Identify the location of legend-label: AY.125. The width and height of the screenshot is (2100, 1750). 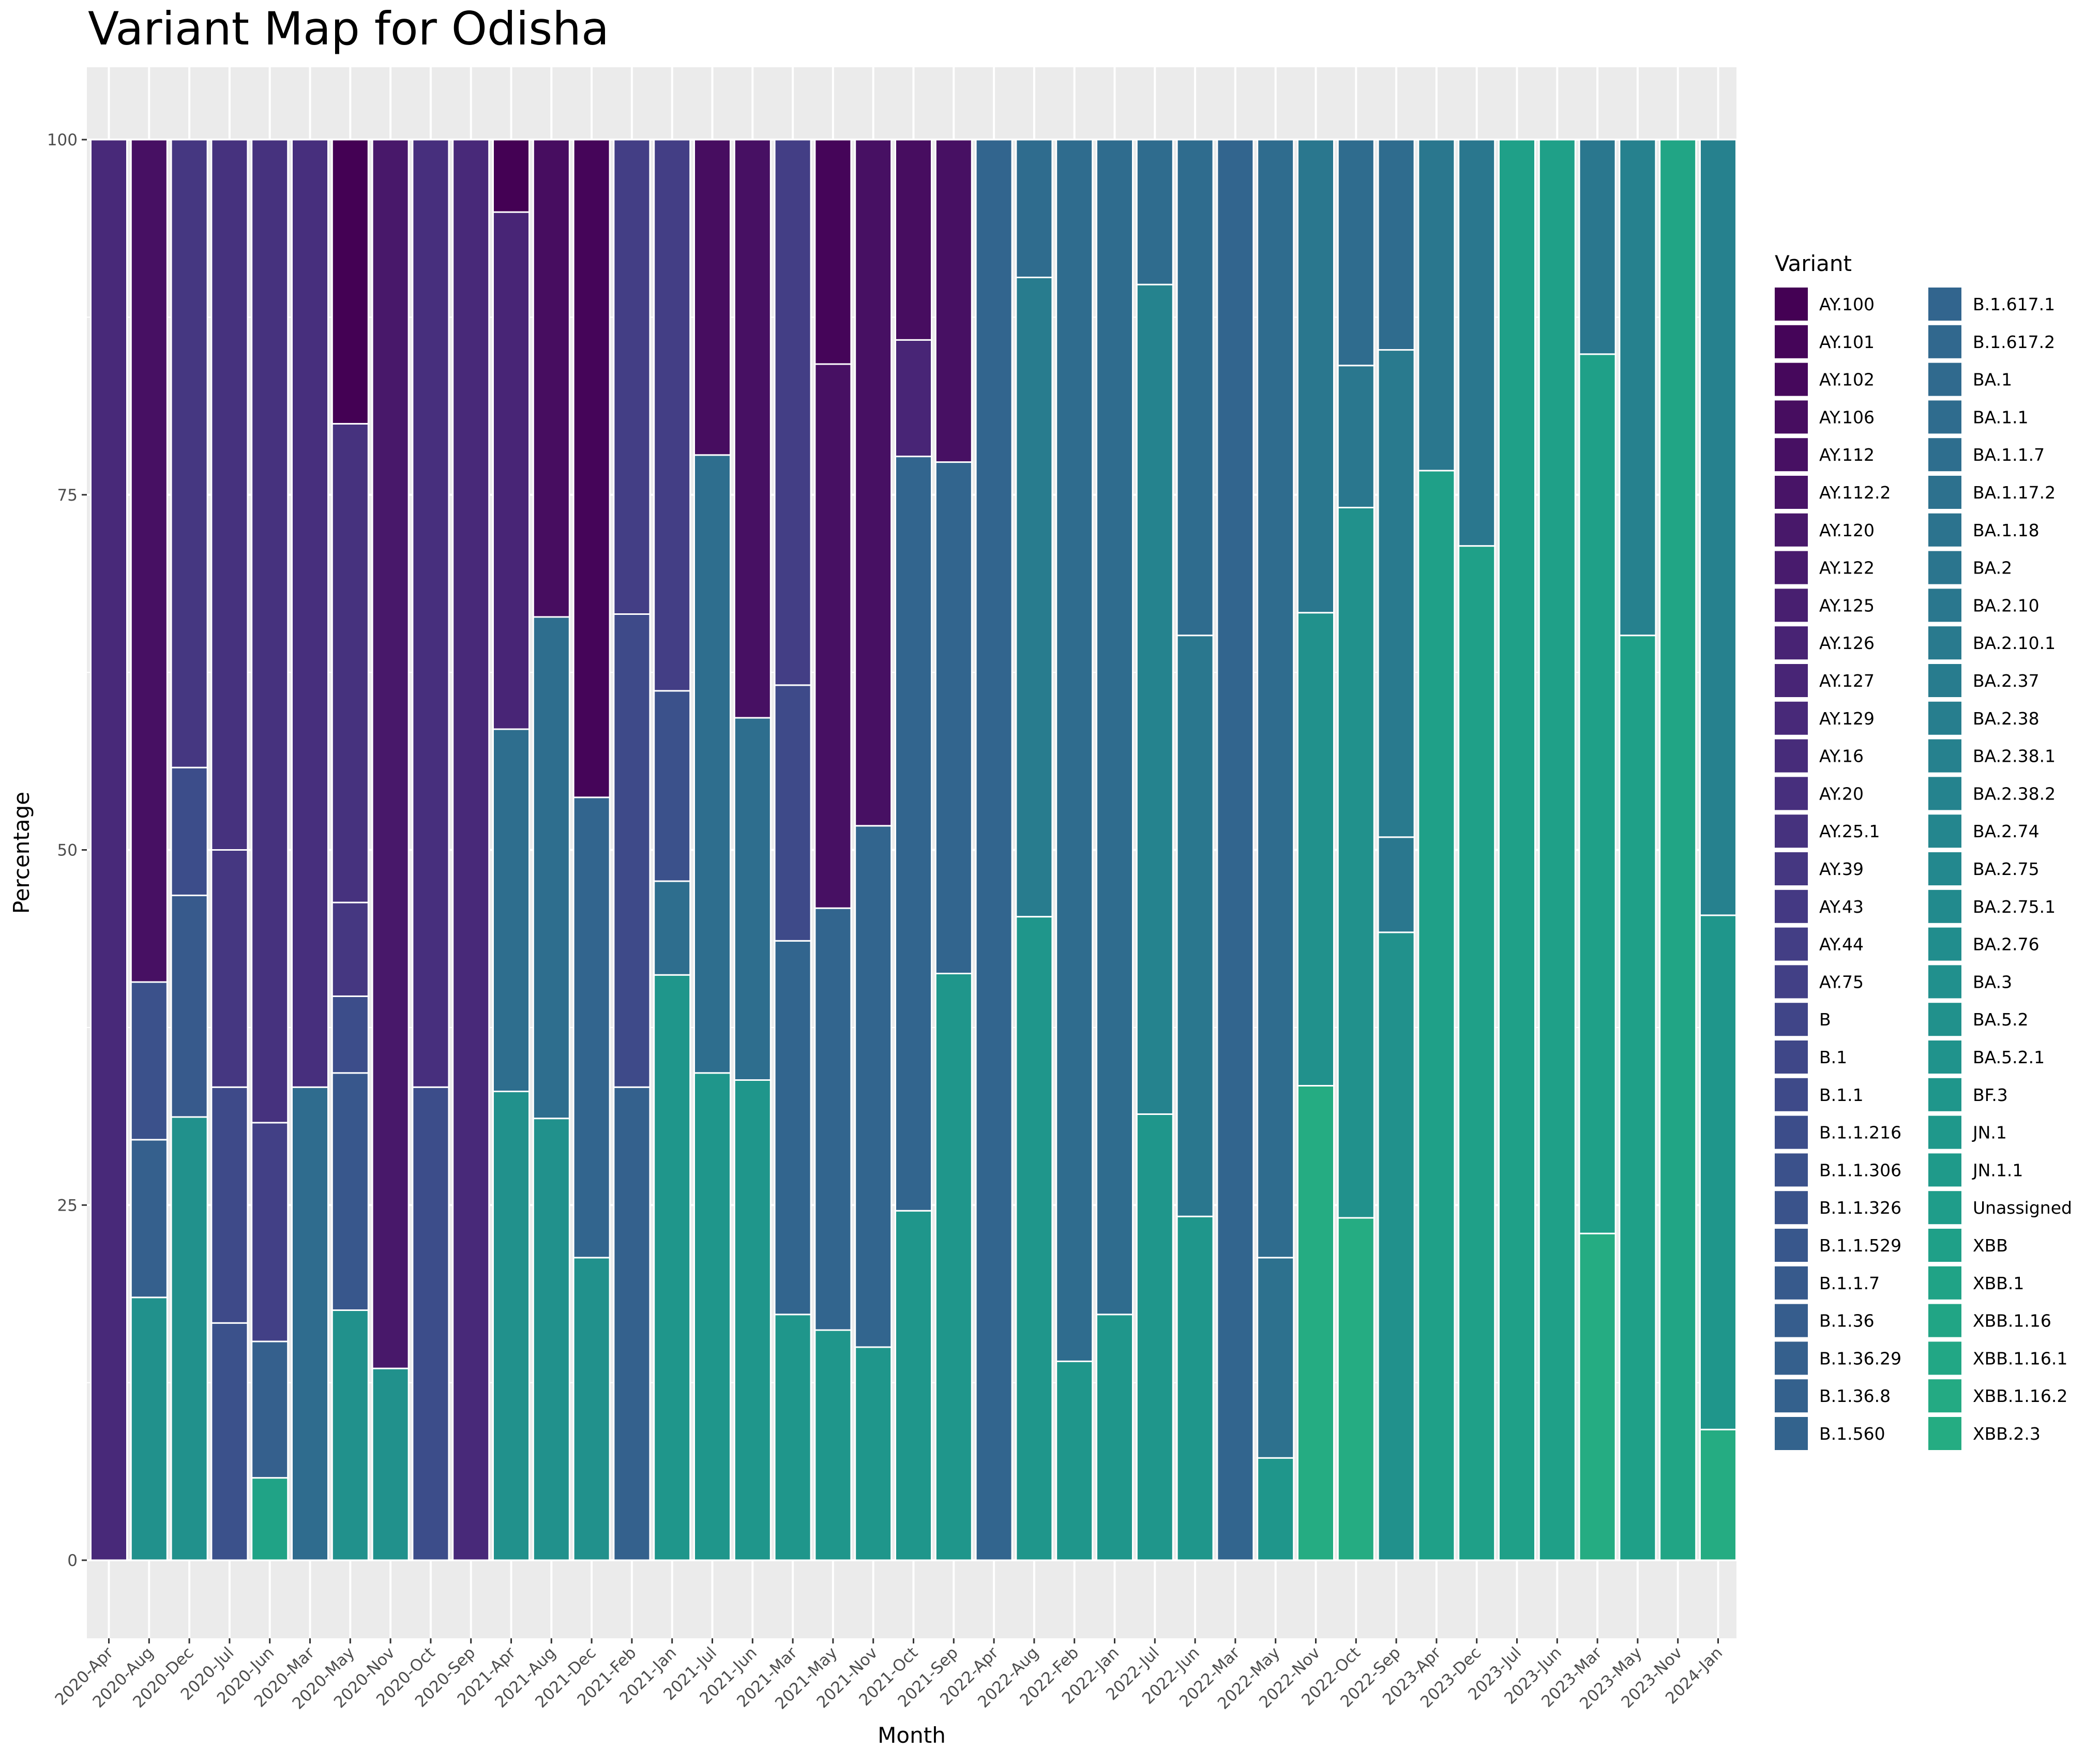
(1847, 605).